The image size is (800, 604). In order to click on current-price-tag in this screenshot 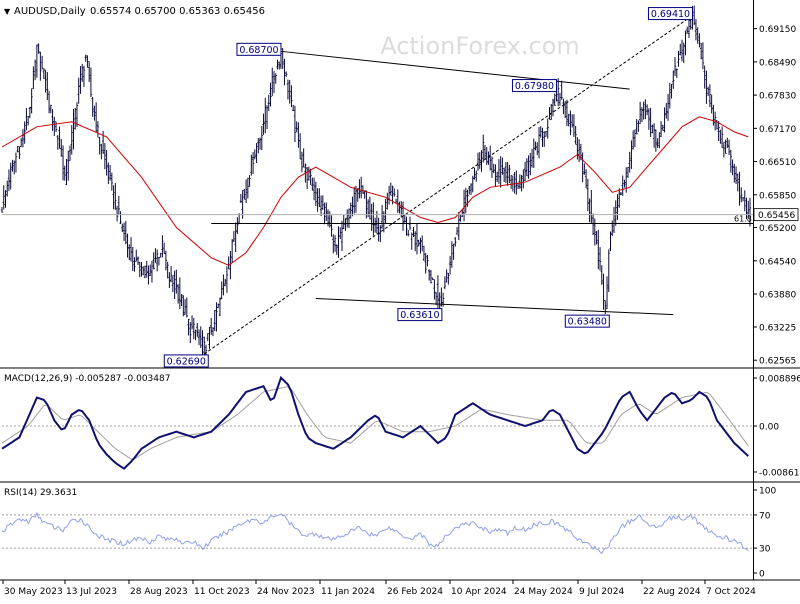, I will do `click(776, 215)`.